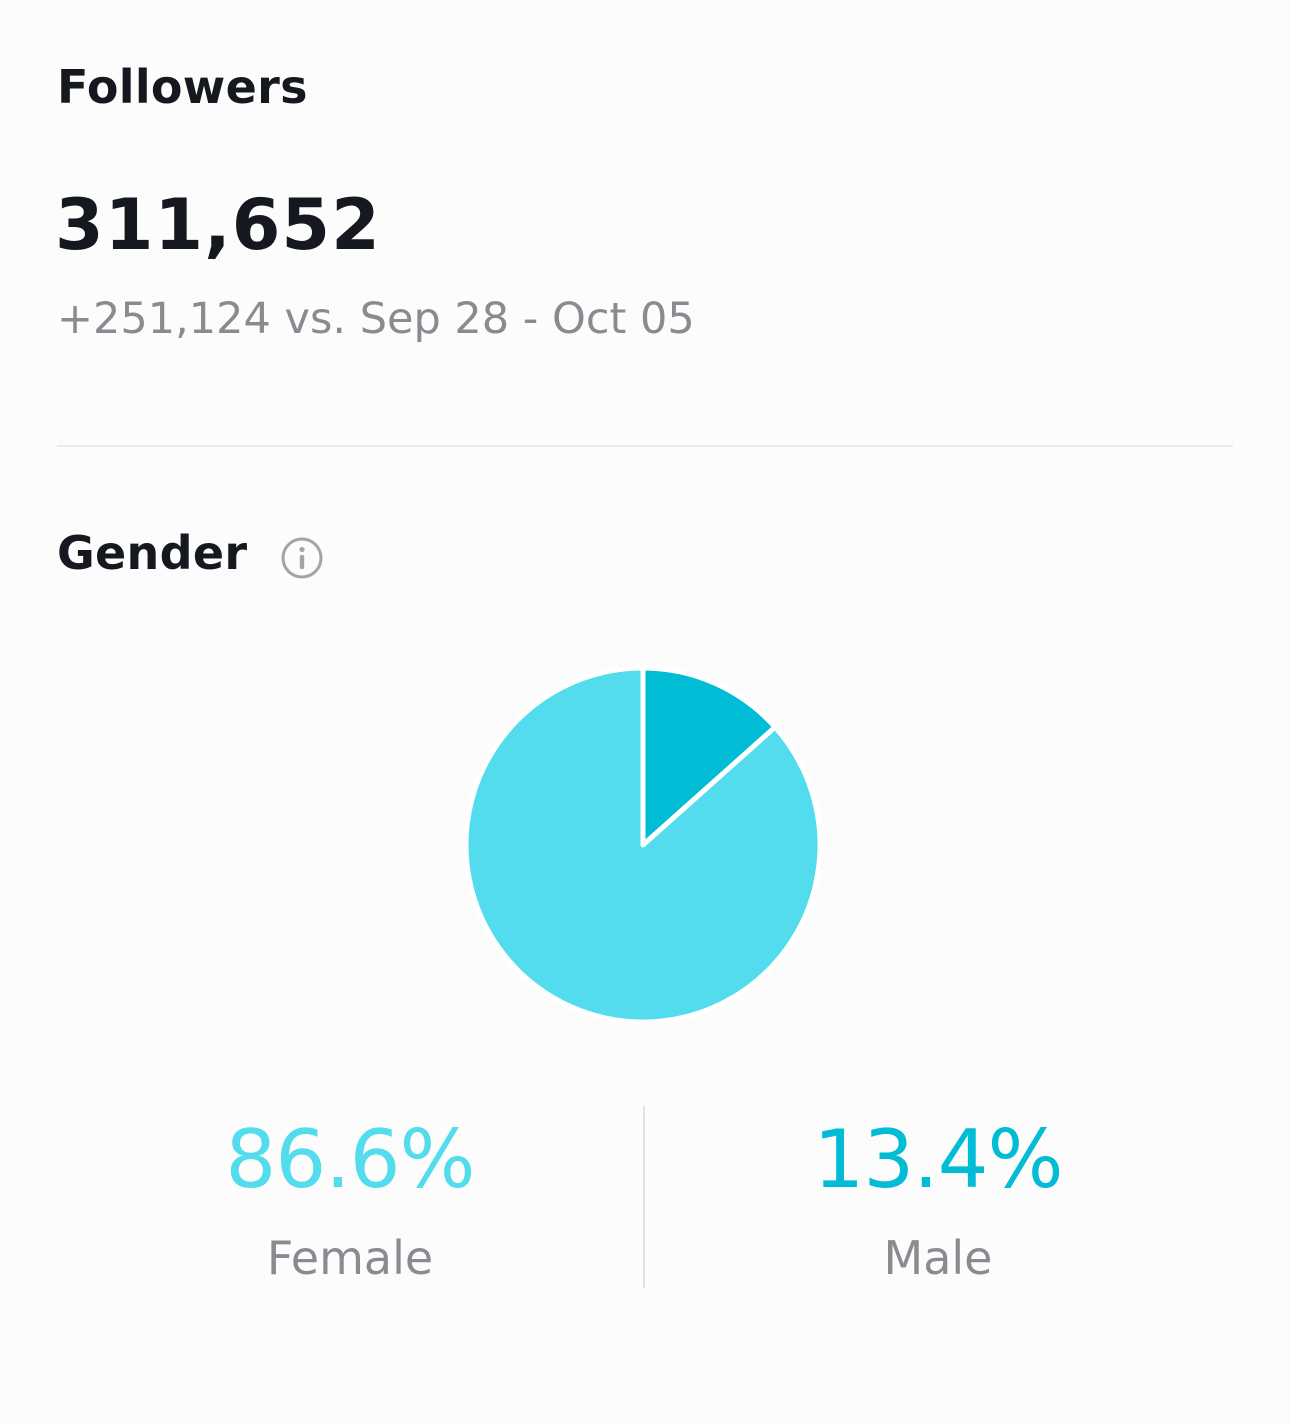 The height and width of the screenshot is (1424, 1290). I want to click on followers-title: Followers, so click(182, 87).